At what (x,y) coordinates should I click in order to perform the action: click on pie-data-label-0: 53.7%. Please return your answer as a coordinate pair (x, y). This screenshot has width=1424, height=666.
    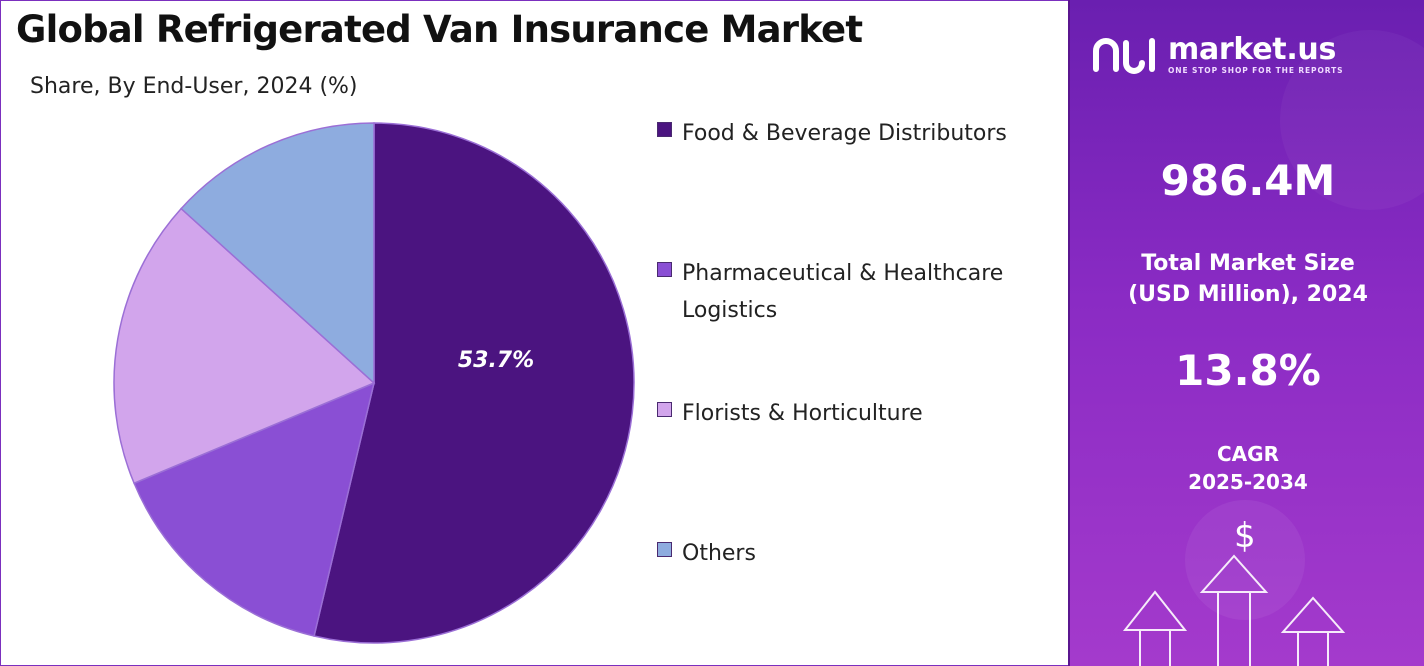
    Looking at the image, I should click on (496, 360).